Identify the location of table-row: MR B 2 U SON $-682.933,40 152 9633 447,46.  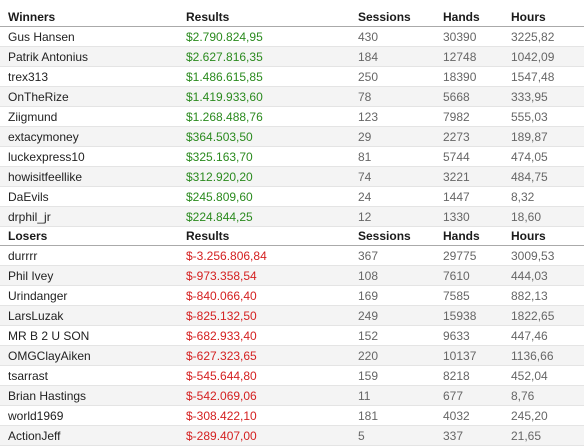
(292, 335).